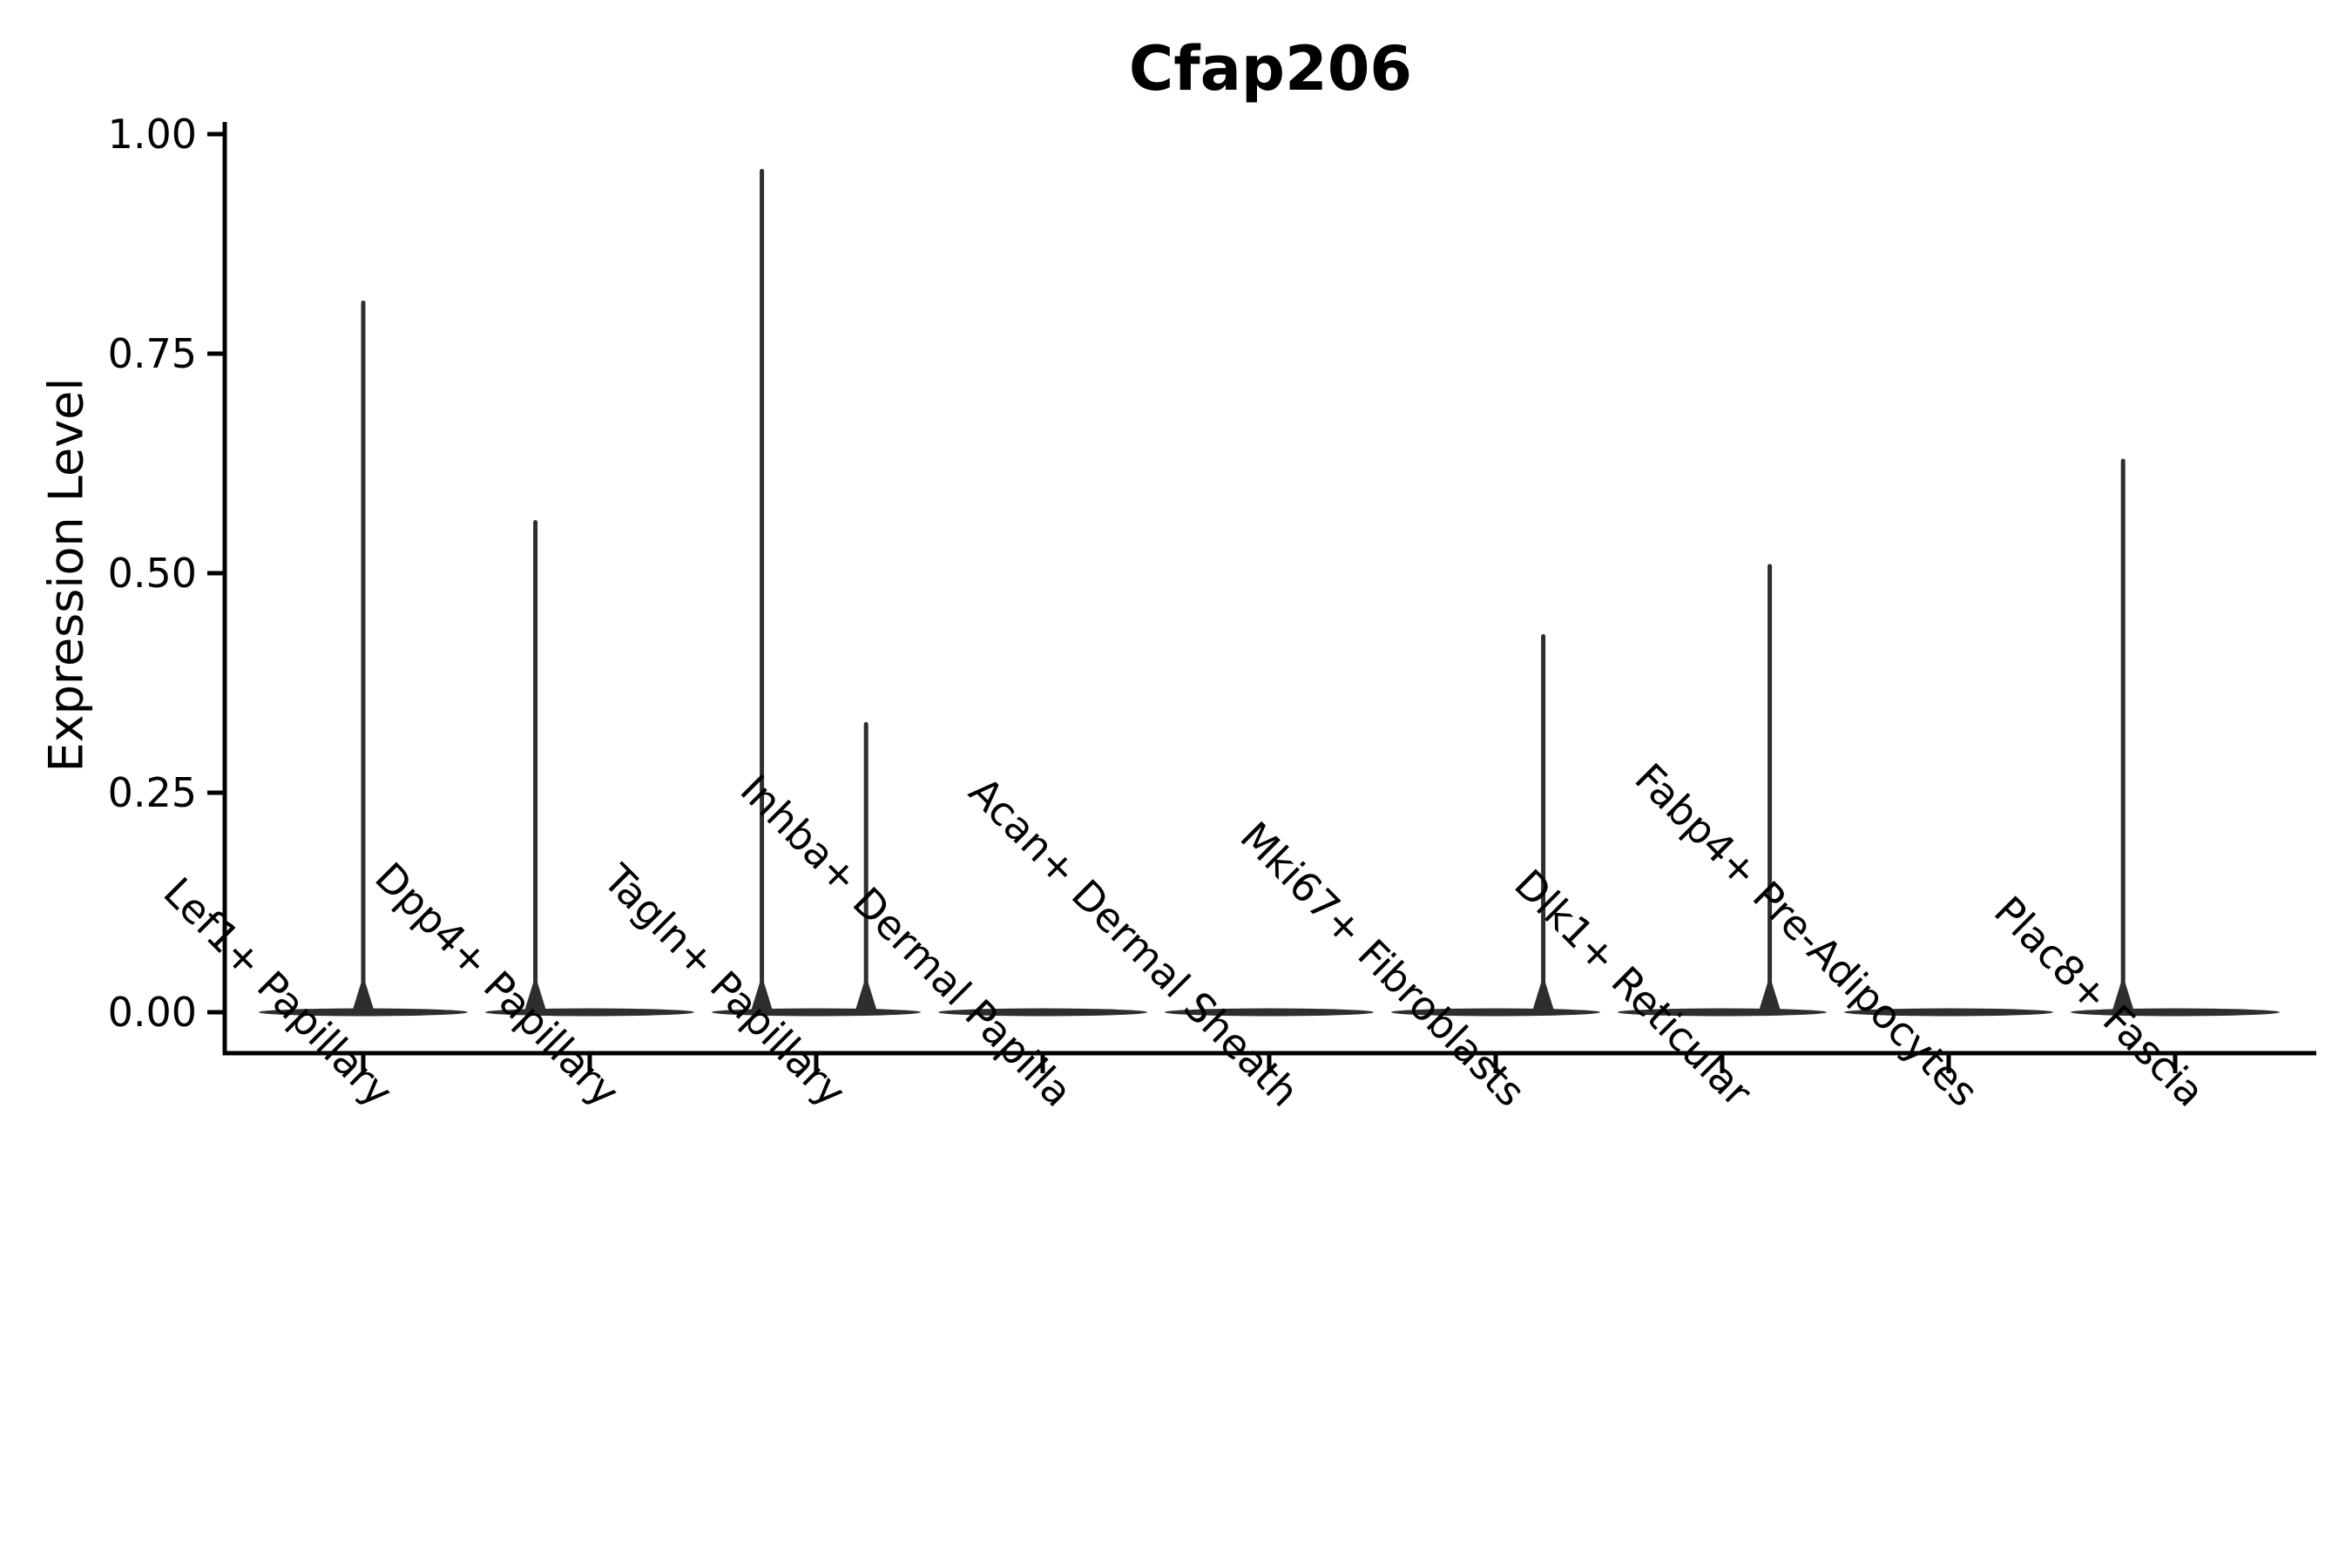 The width and height of the screenshot is (2352, 1568). I want to click on y-tick-label: 0.50, so click(152, 574).